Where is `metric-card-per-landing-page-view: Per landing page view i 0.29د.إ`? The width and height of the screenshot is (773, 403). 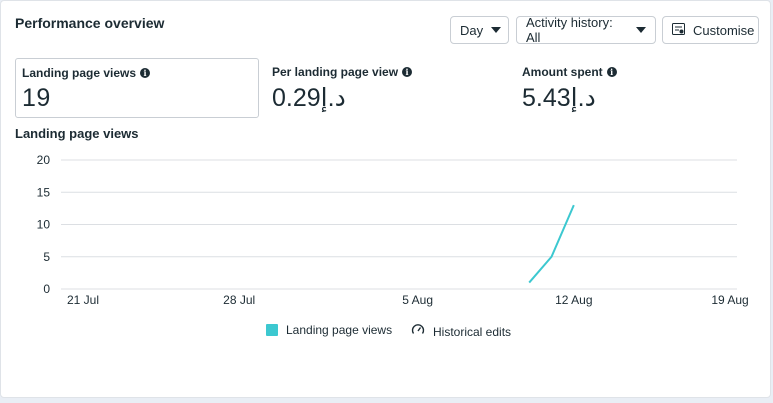 metric-card-per-landing-page-view: Per landing page view i 0.29د.إ is located at coordinates (381, 88).